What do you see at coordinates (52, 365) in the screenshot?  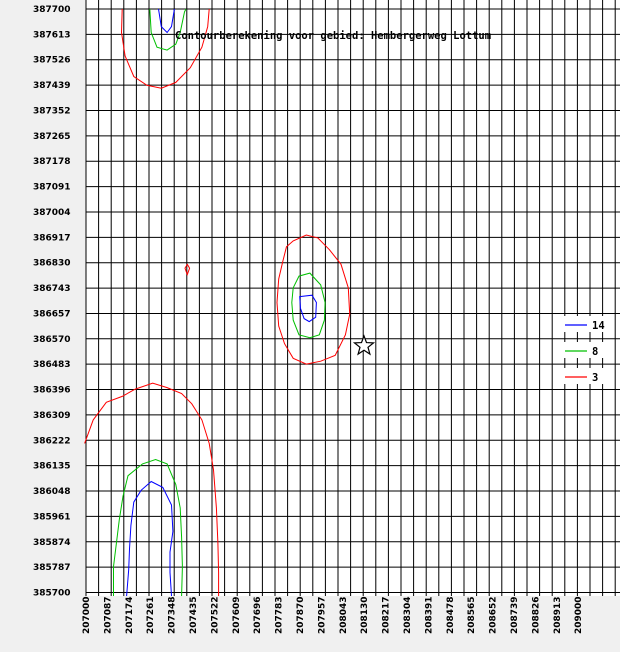 I see `y-tick-label: 386483` at bounding box center [52, 365].